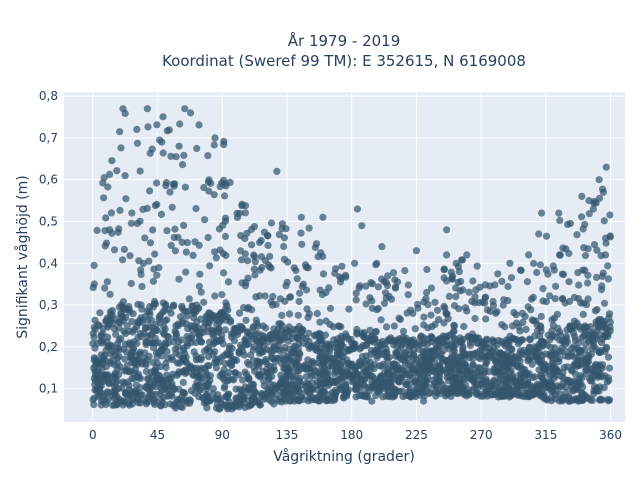 This screenshot has height=480, width=640. What do you see at coordinates (610, 435) in the screenshot?
I see `x-tick-label: 360` at bounding box center [610, 435].